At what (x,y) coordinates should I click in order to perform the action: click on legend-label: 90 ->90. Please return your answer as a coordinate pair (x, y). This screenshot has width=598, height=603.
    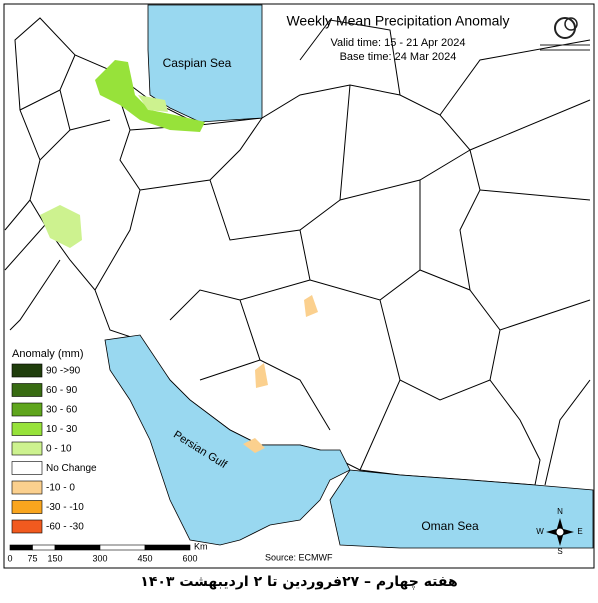
    Looking at the image, I should click on (63, 371).